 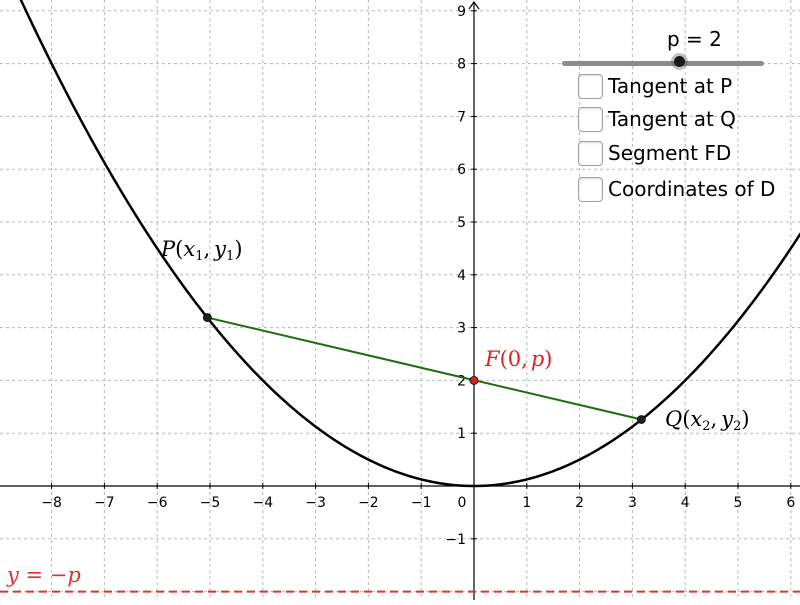 I want to click on x-tick-label: 2, so click(x=579, y=503).